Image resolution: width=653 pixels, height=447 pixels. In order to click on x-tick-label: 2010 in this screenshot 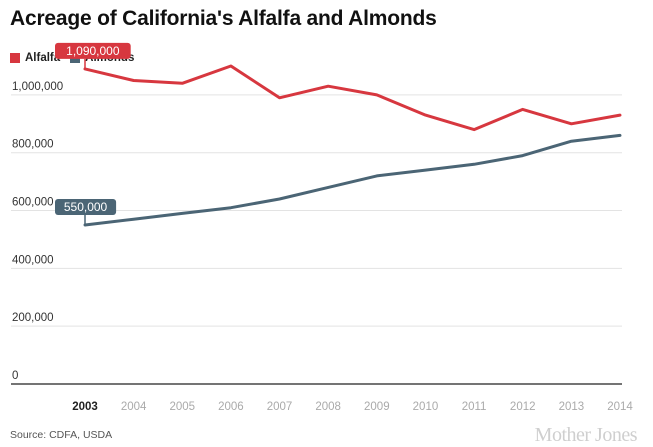, I will do `click(426, 407)`.